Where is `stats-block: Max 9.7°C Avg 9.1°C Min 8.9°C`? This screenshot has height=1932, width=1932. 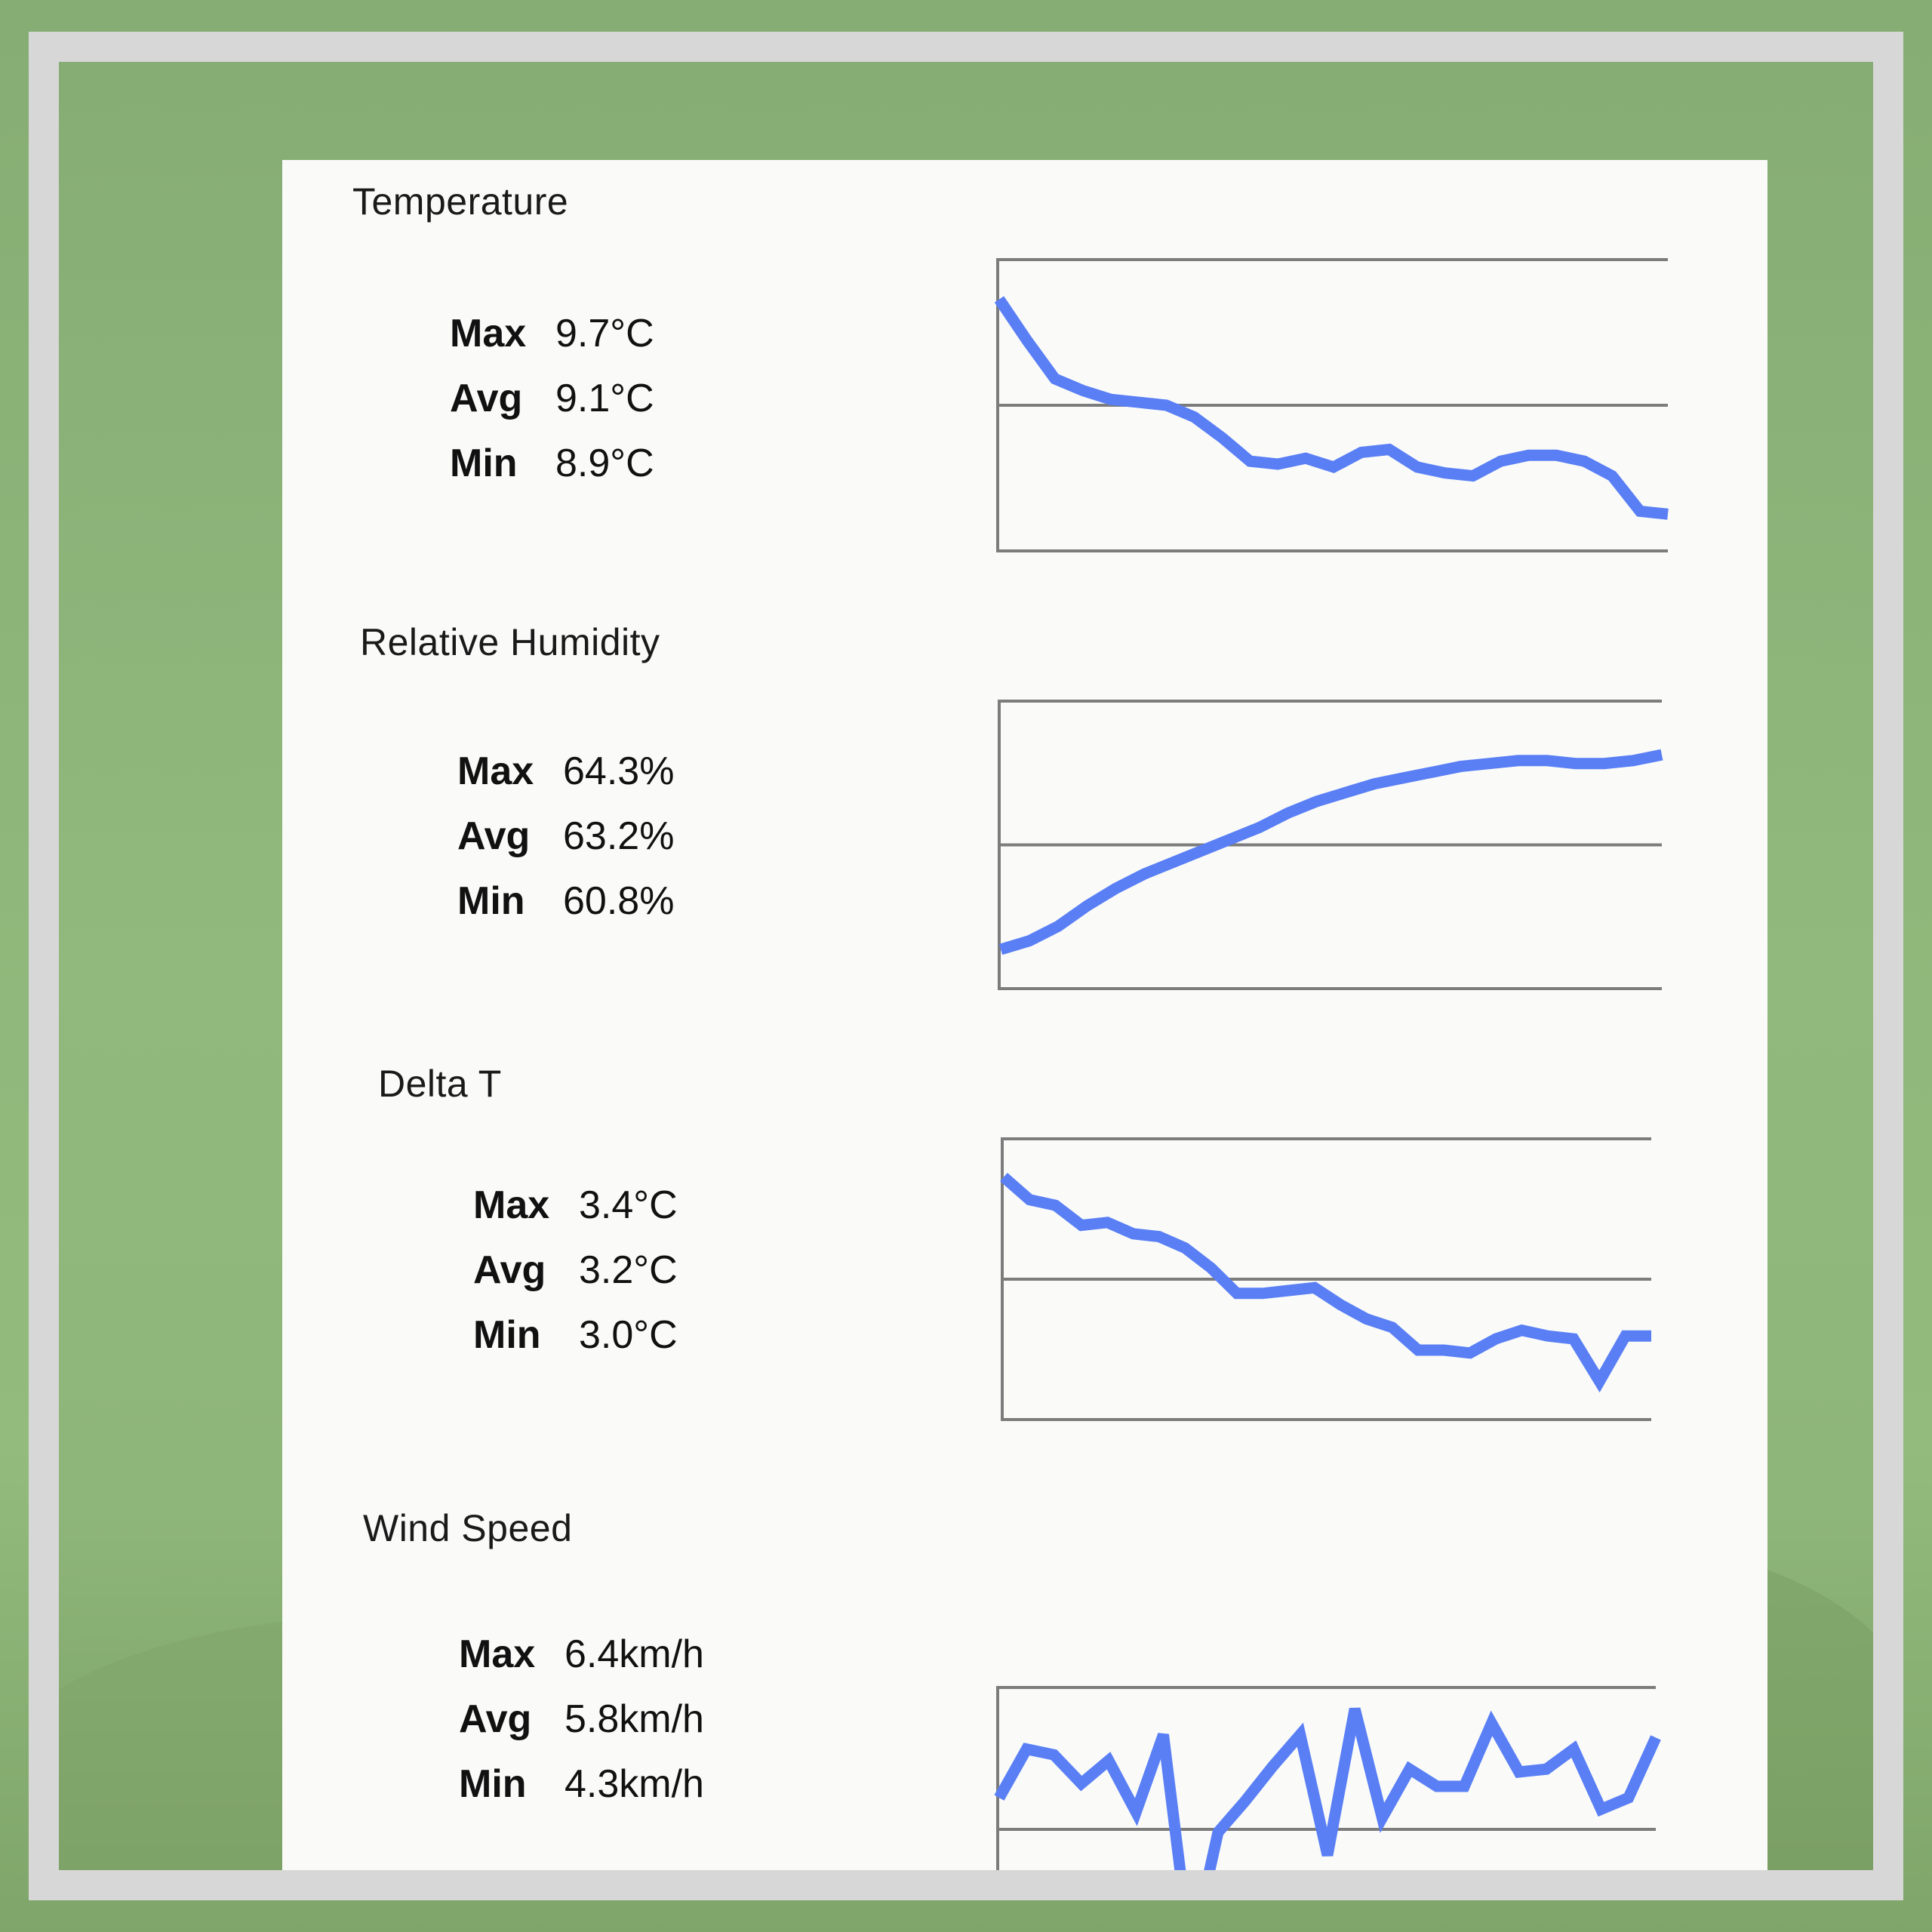 stats-block: Max 9.7°C Avg 9.1°C Min 8.9°C is located at coordinates (552, 408).